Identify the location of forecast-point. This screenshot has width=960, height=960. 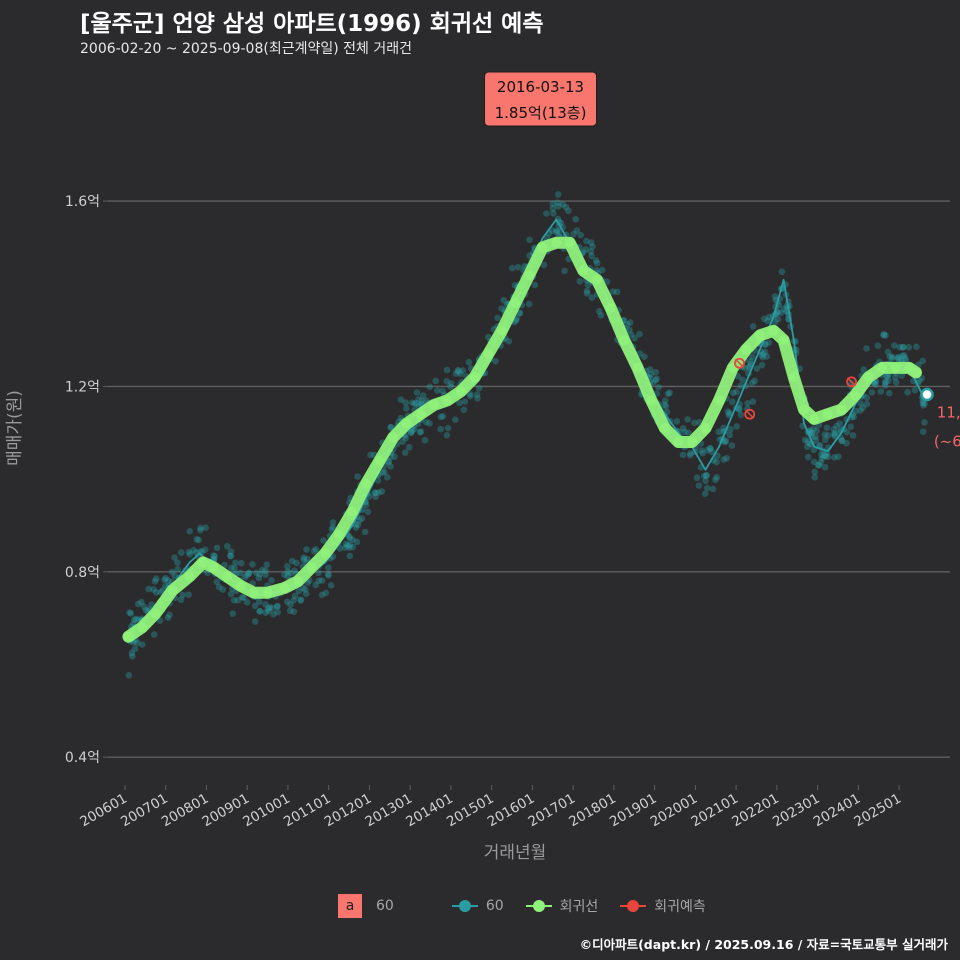
(750, 414).